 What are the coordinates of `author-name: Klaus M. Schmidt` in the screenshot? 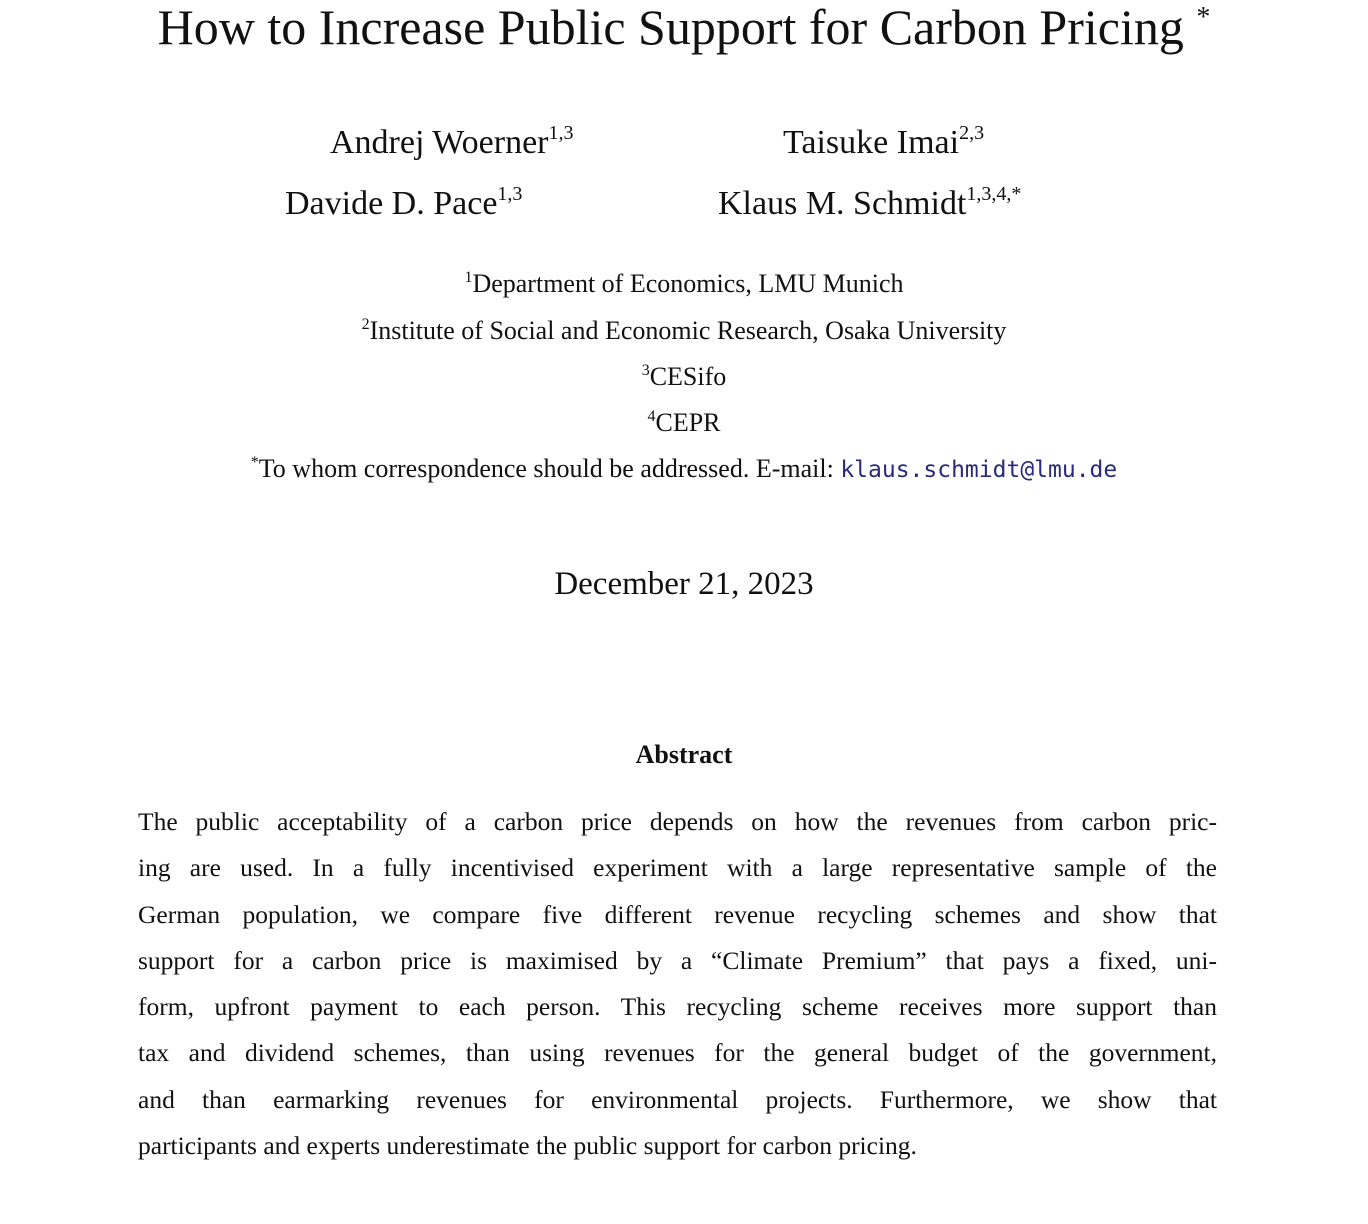 It's located at (842, 203).